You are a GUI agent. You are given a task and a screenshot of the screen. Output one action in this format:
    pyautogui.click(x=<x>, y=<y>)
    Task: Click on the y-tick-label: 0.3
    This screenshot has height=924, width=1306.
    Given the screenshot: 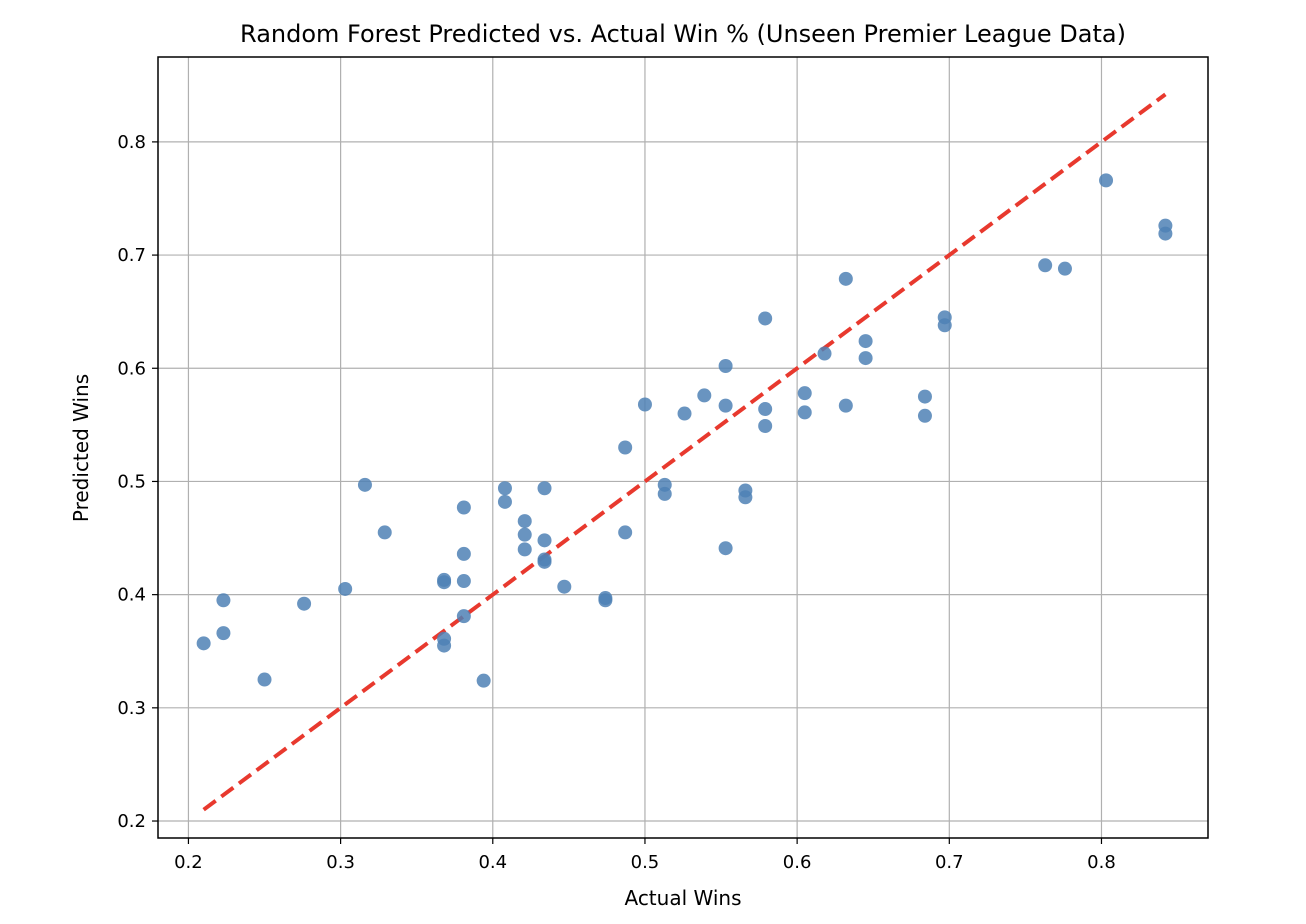 What is the action you would take?
    pyautogui.click(x=131, y=708)
    